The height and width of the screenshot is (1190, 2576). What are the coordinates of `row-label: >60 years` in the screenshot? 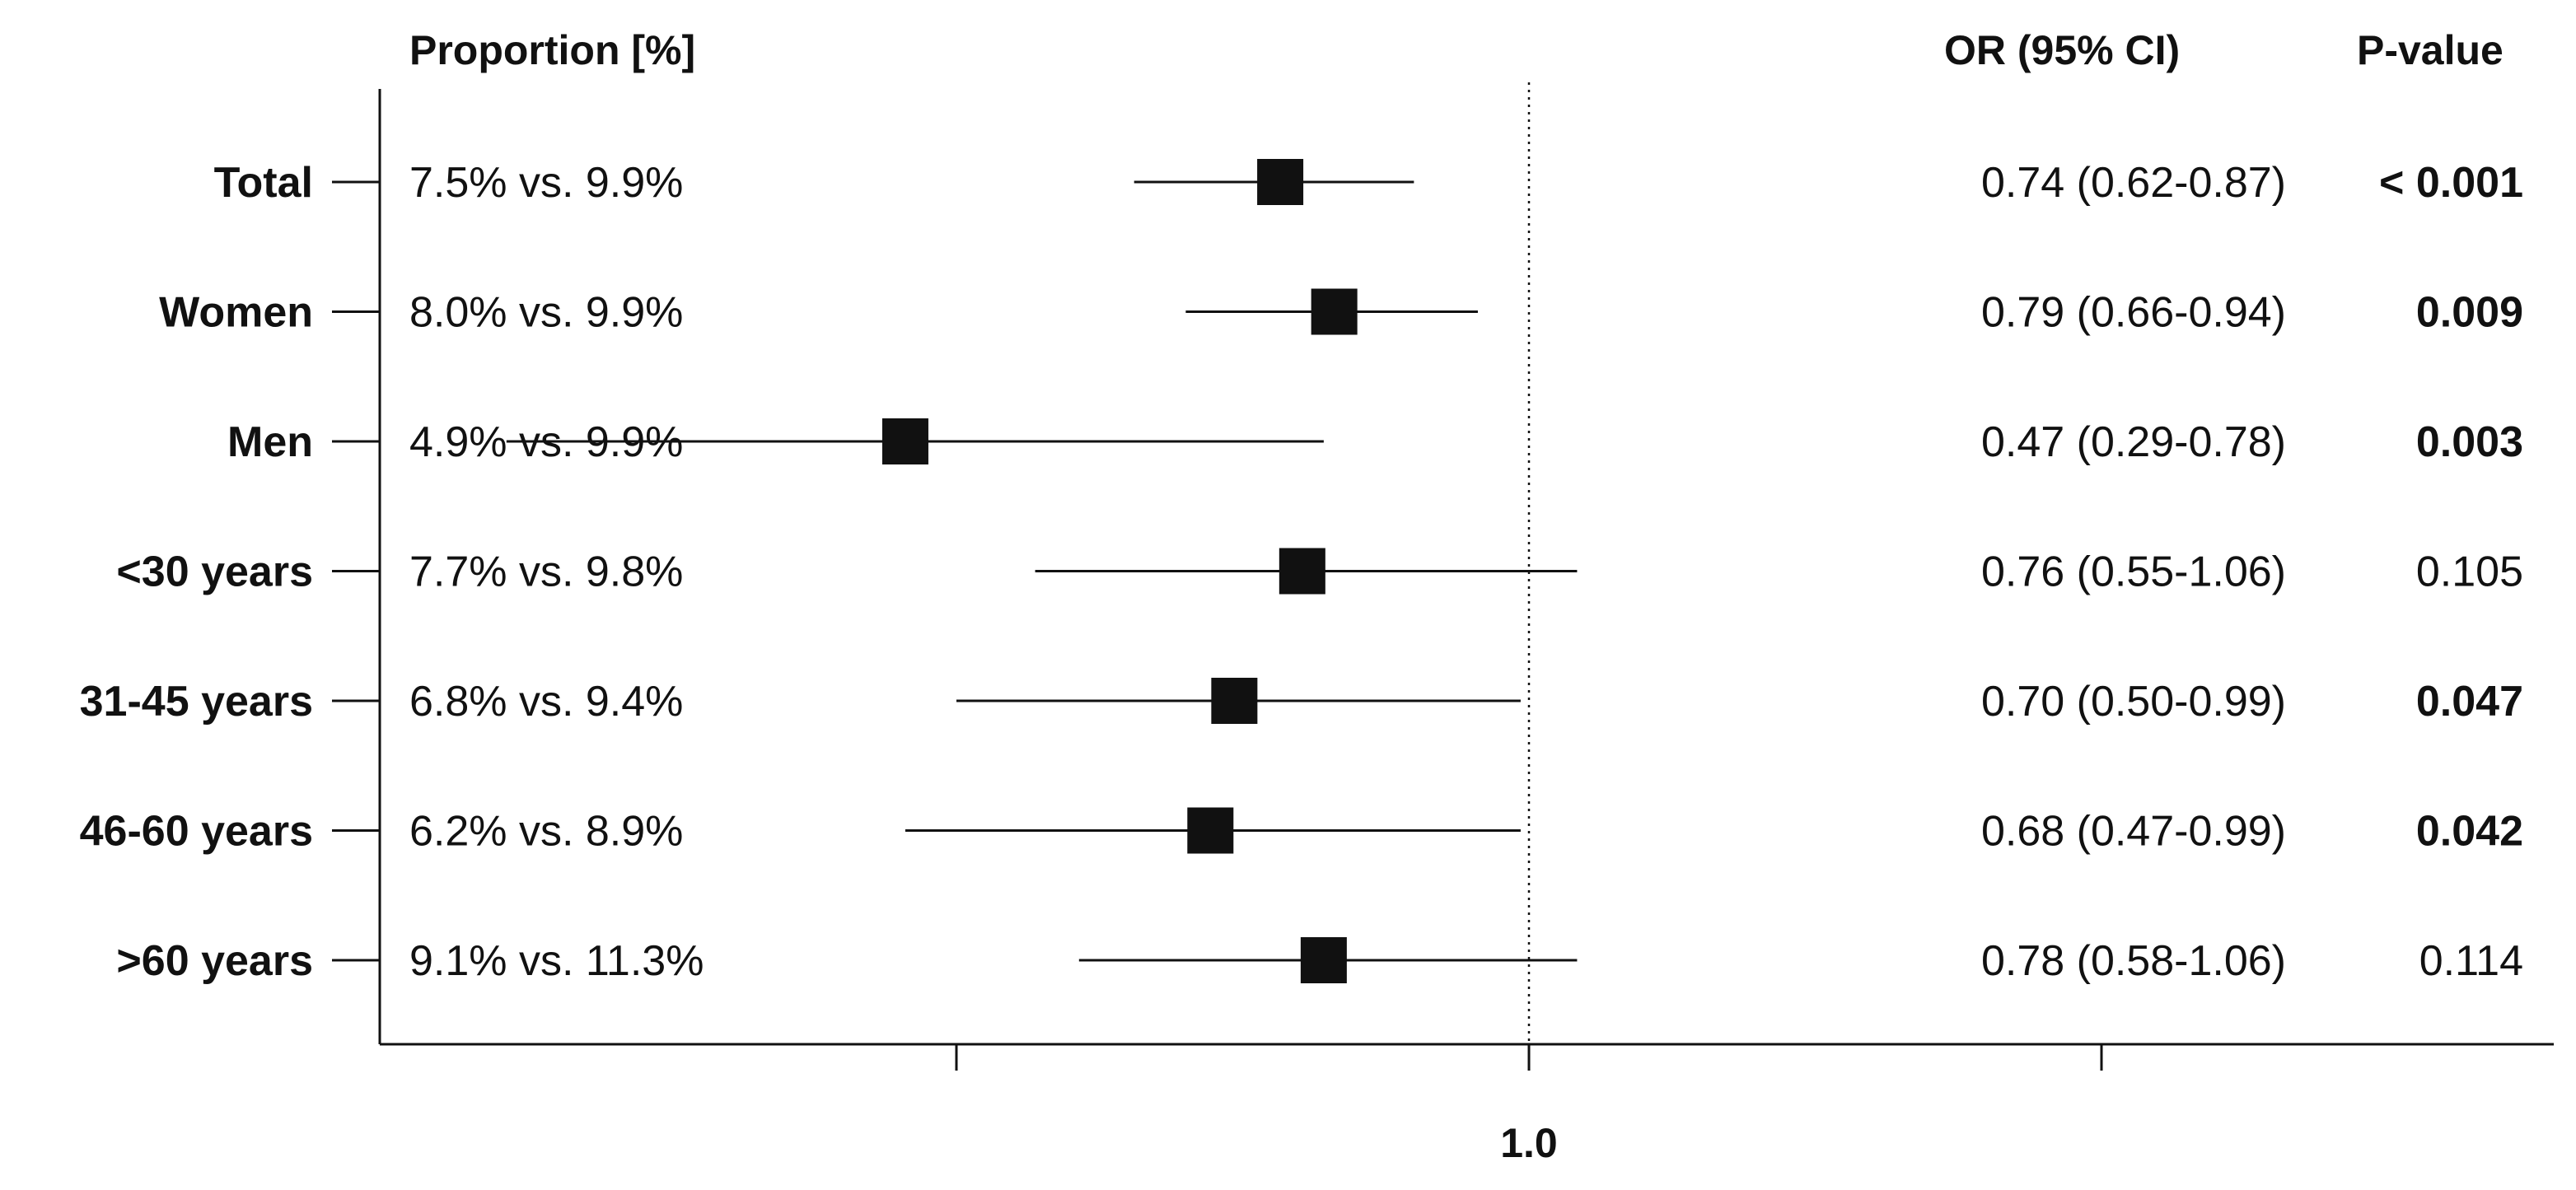 It's located at (214, 961).